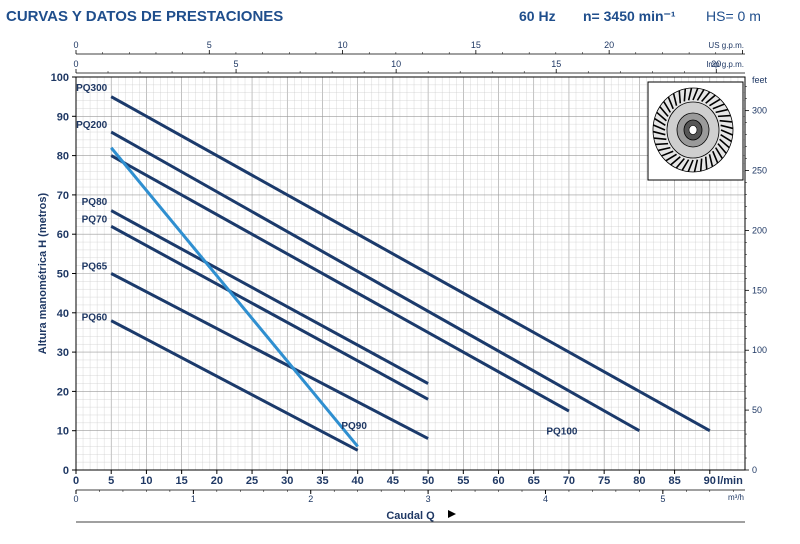 This screenshot has height=544, width=800. What do you see at coordinates (639, 481) in the screenshot?
I see `x-tick-label: 80` at bounding box center [639, 481].